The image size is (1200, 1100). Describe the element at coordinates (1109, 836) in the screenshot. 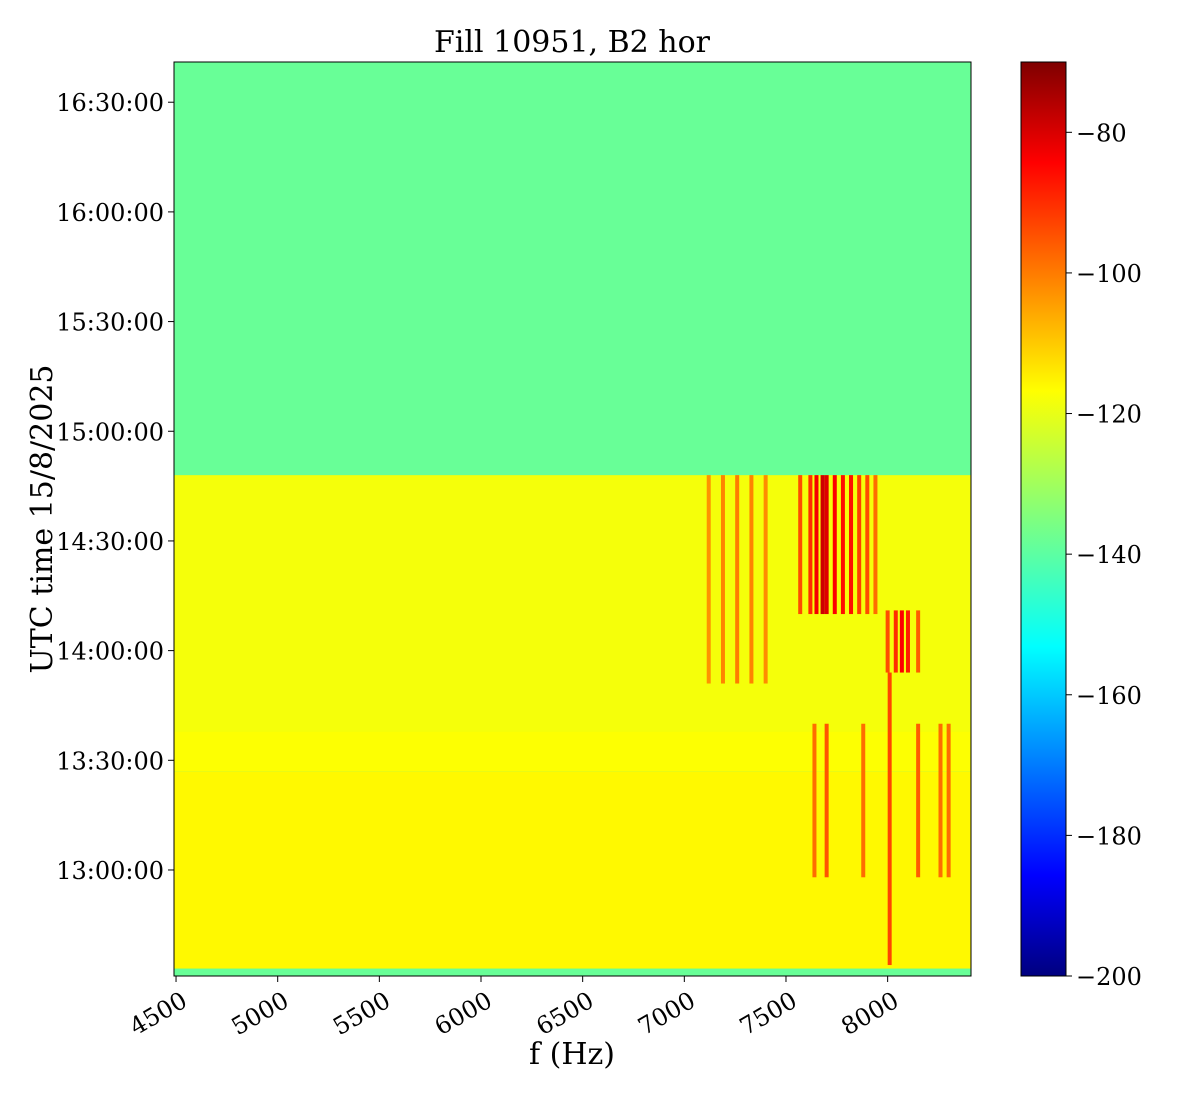

I see `colorbar-tick-label: −180` at that location.